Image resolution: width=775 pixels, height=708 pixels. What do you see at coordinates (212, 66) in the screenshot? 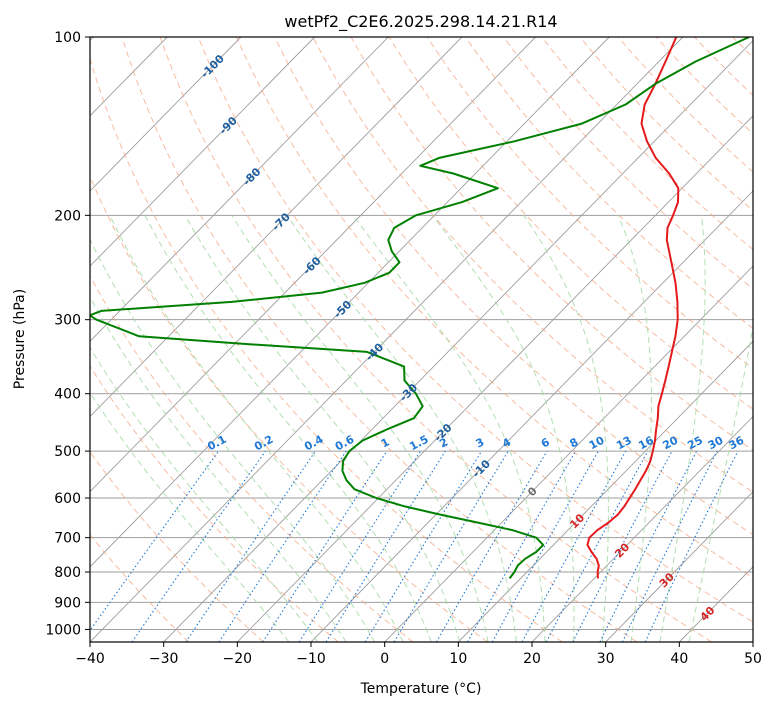
I see `adiabat-label: -100` at bounding box center [212, 66].